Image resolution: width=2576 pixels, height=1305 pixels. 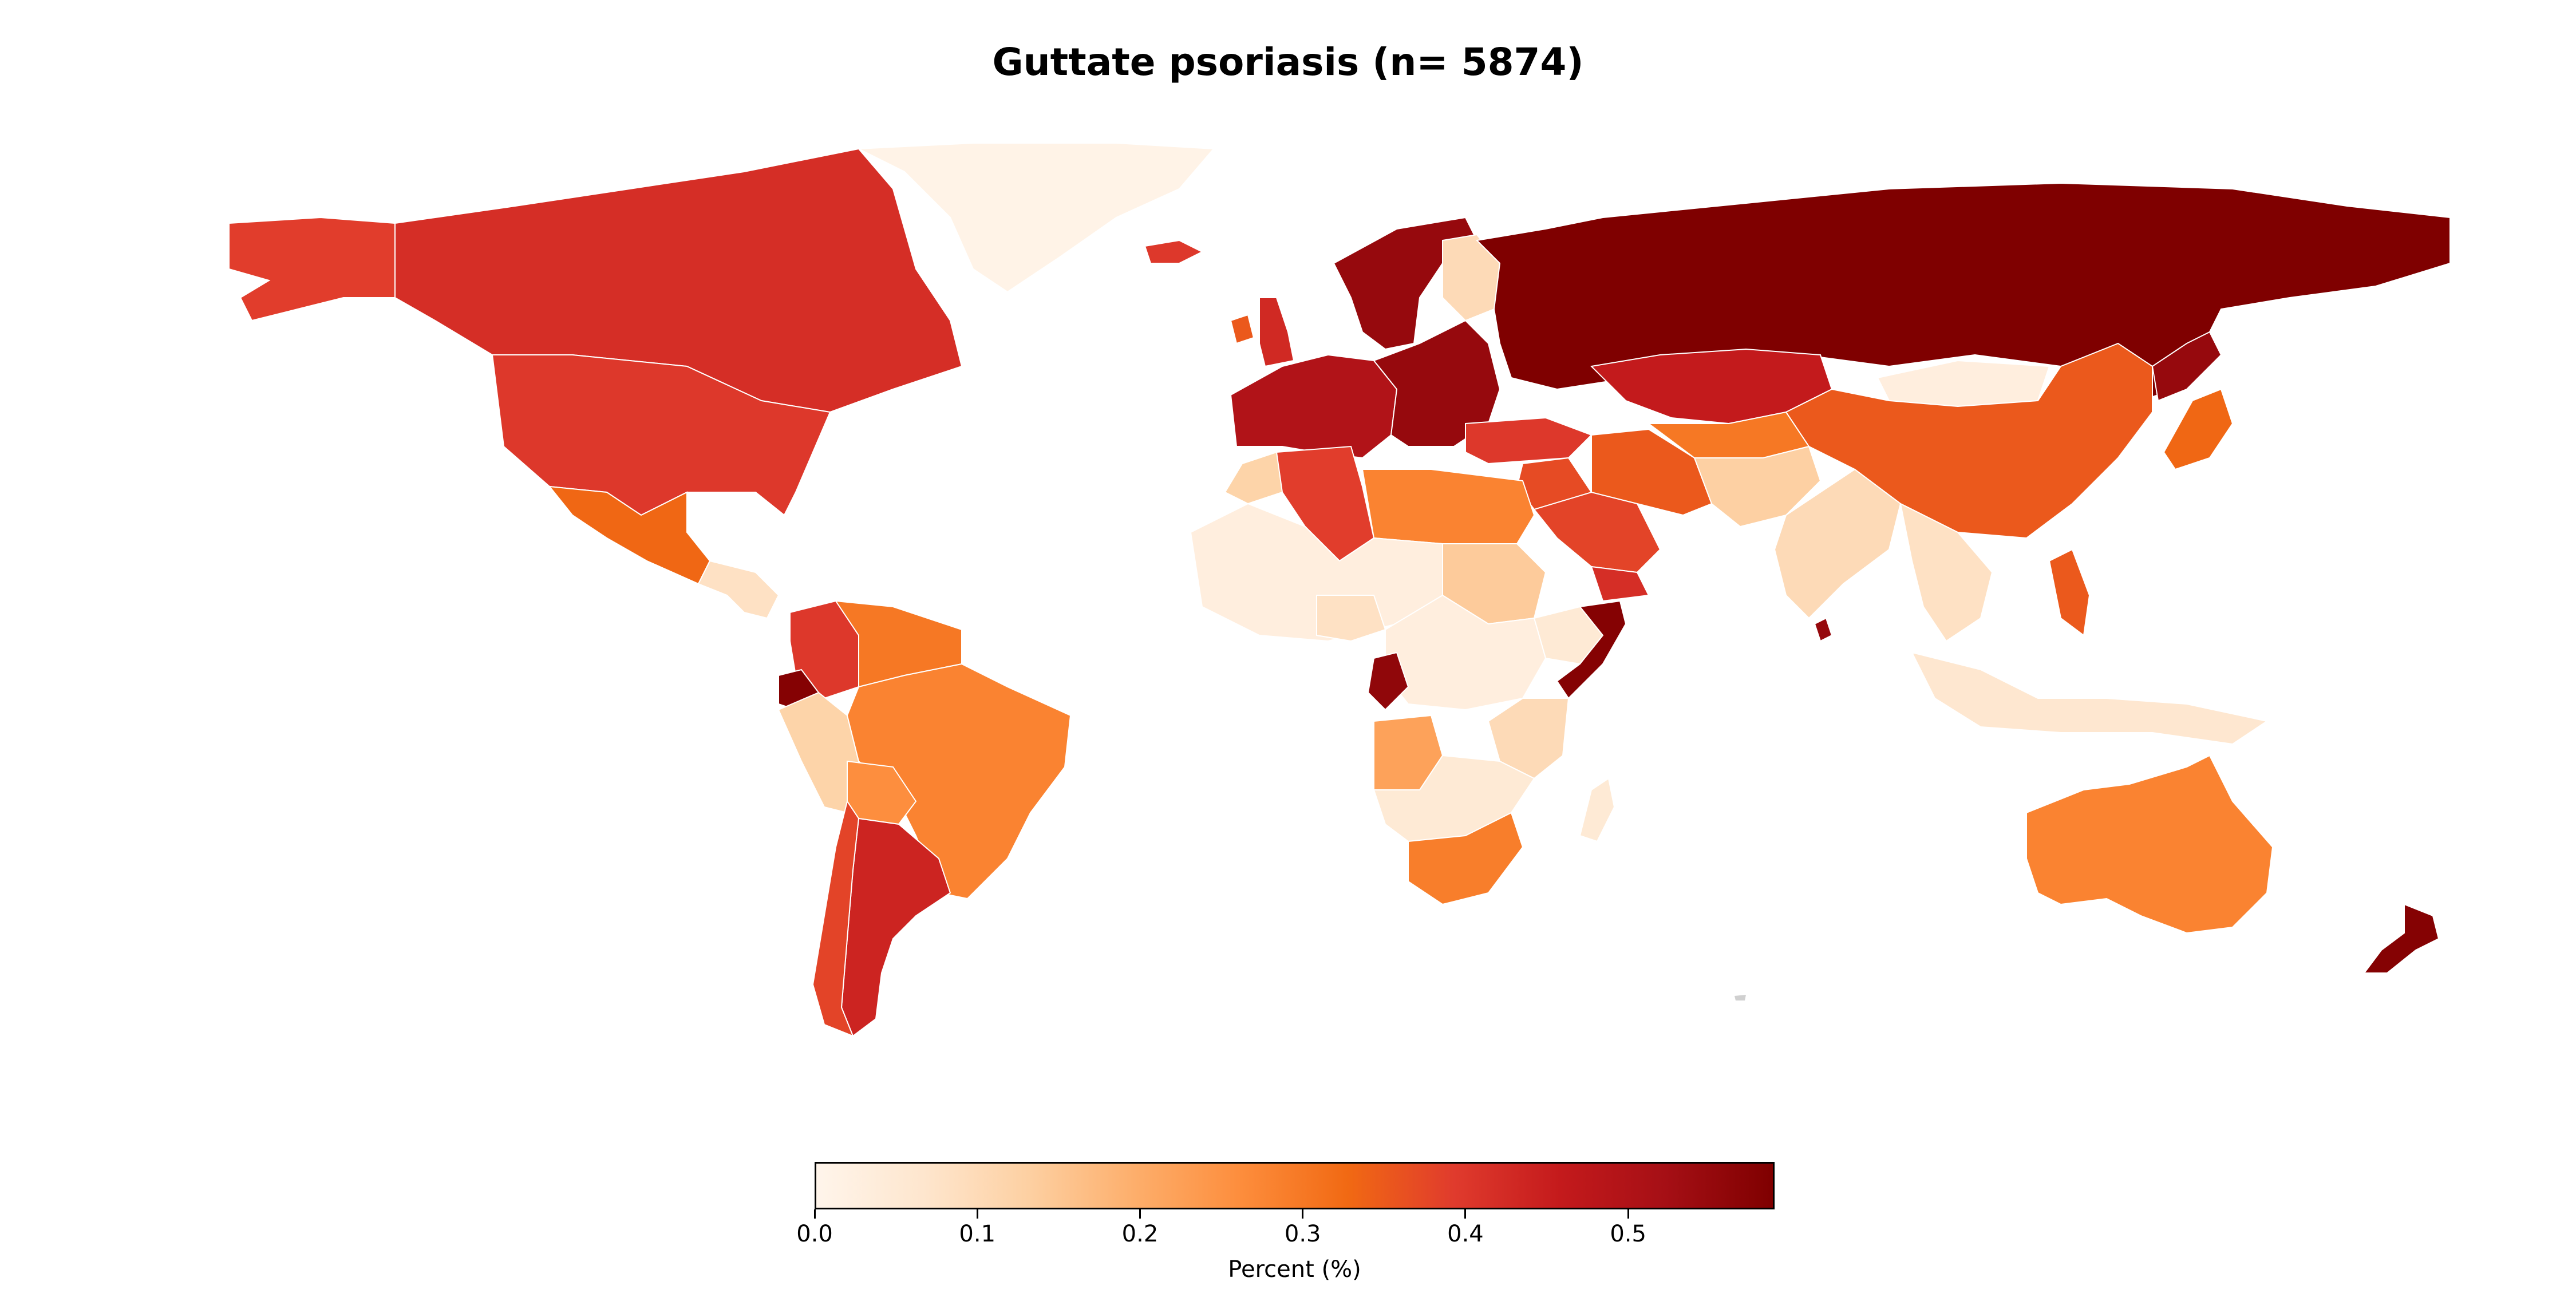 What do you see at coordinates (814, 1234) in the screenshot?
I see `colorbar-tick-label: 0.0` at bounding box center [814, 1234].